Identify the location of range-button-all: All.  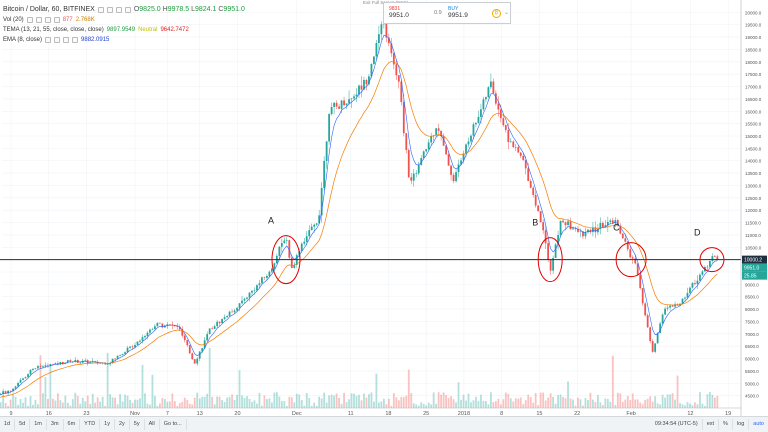
(152, 424).